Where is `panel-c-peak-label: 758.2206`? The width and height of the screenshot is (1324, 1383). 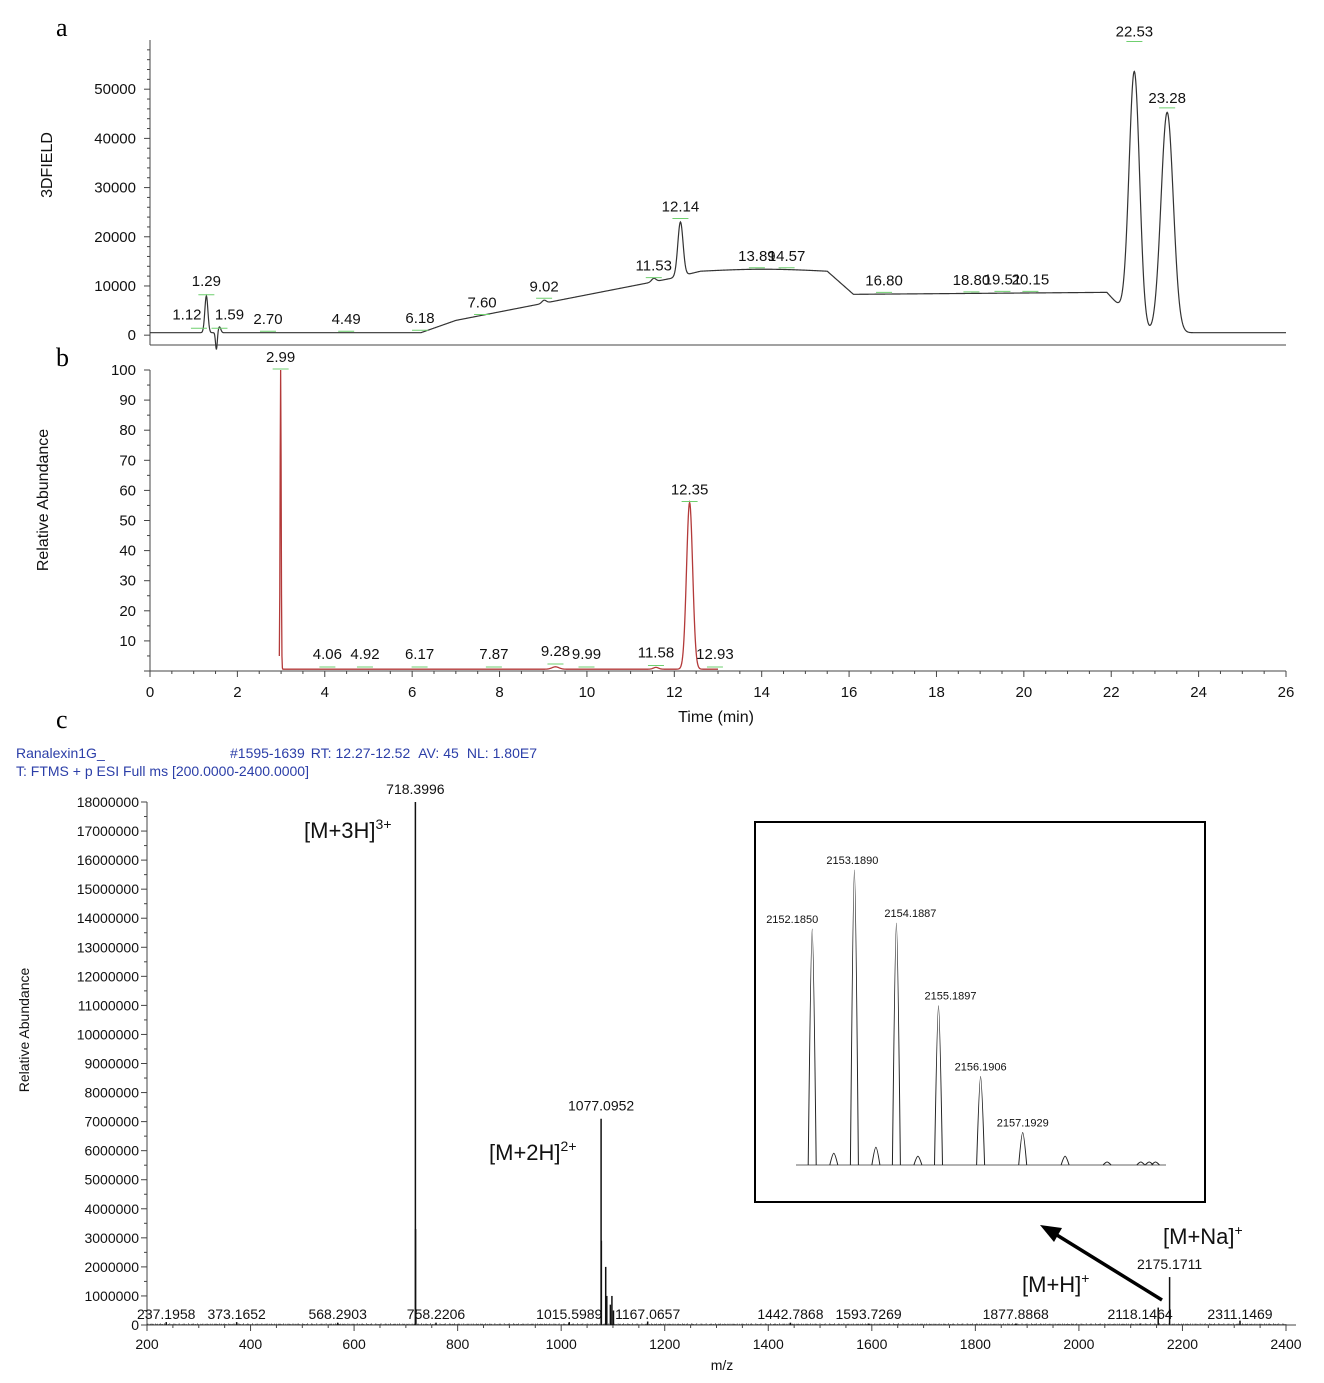
panel-c-peak-label: 758.2206 is located at coordinates (436, 1314).